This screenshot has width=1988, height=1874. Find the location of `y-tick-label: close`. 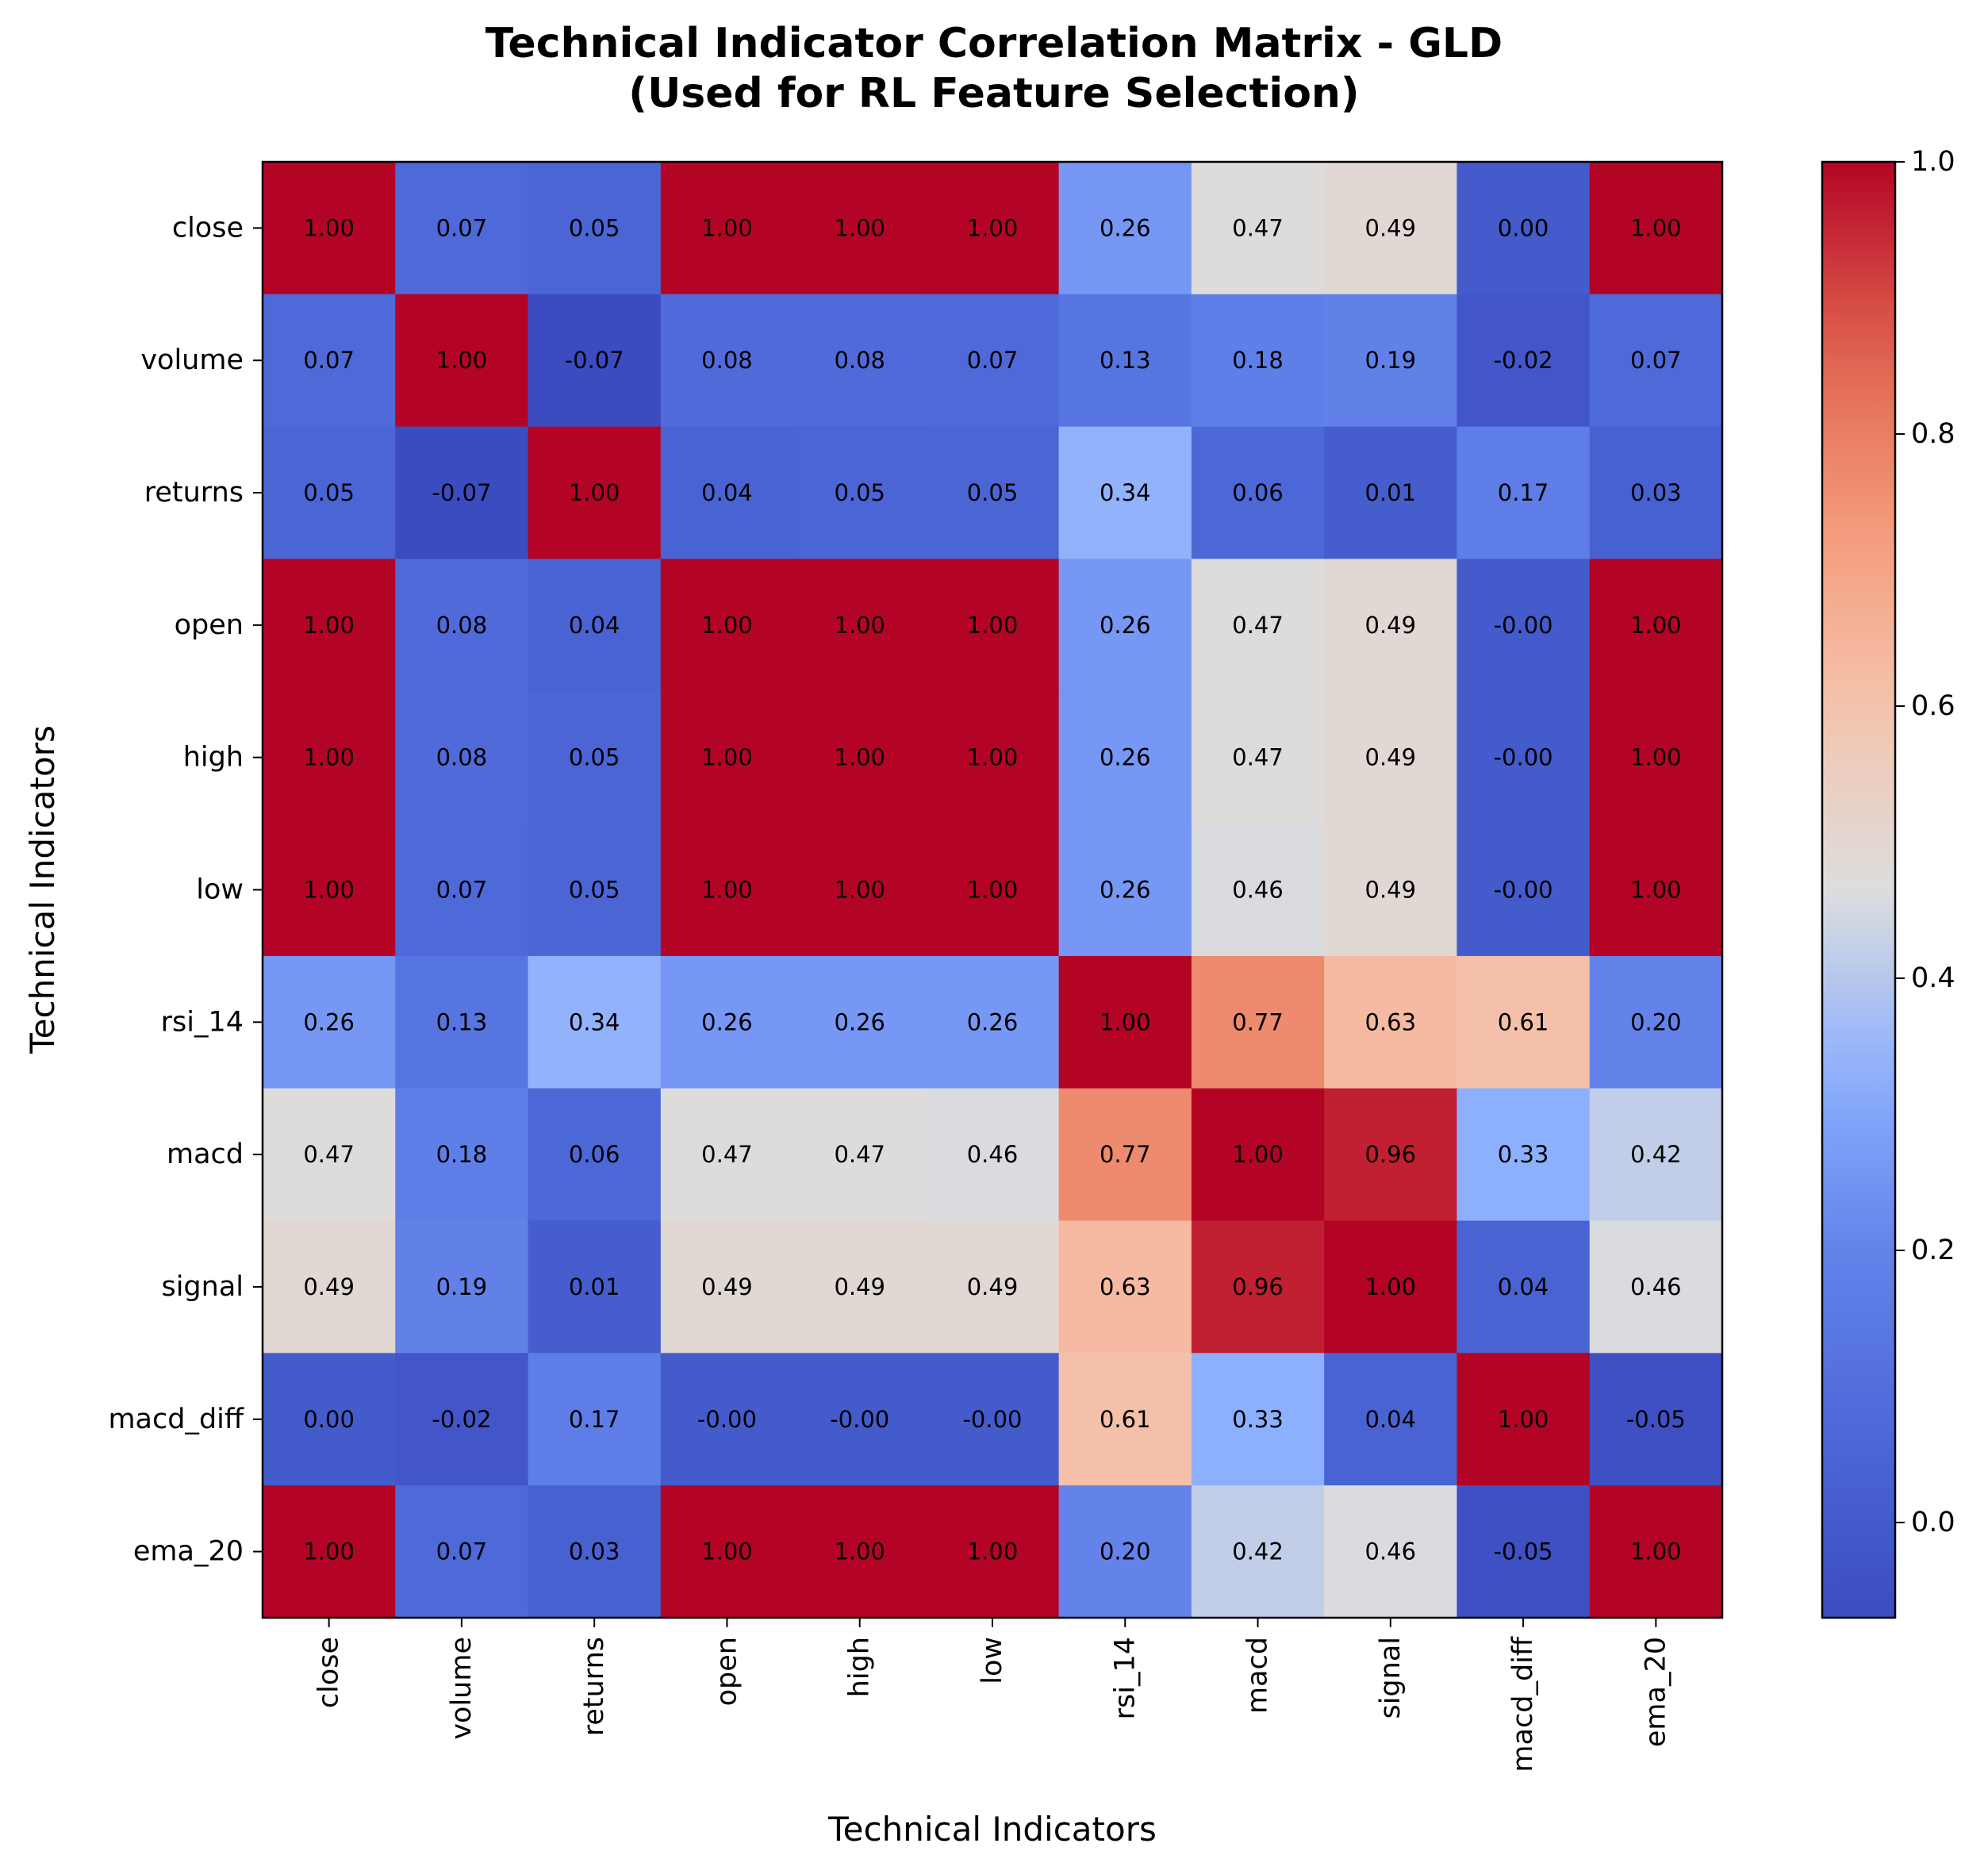

y-tick-label: close is located at coordinates (208, 228).